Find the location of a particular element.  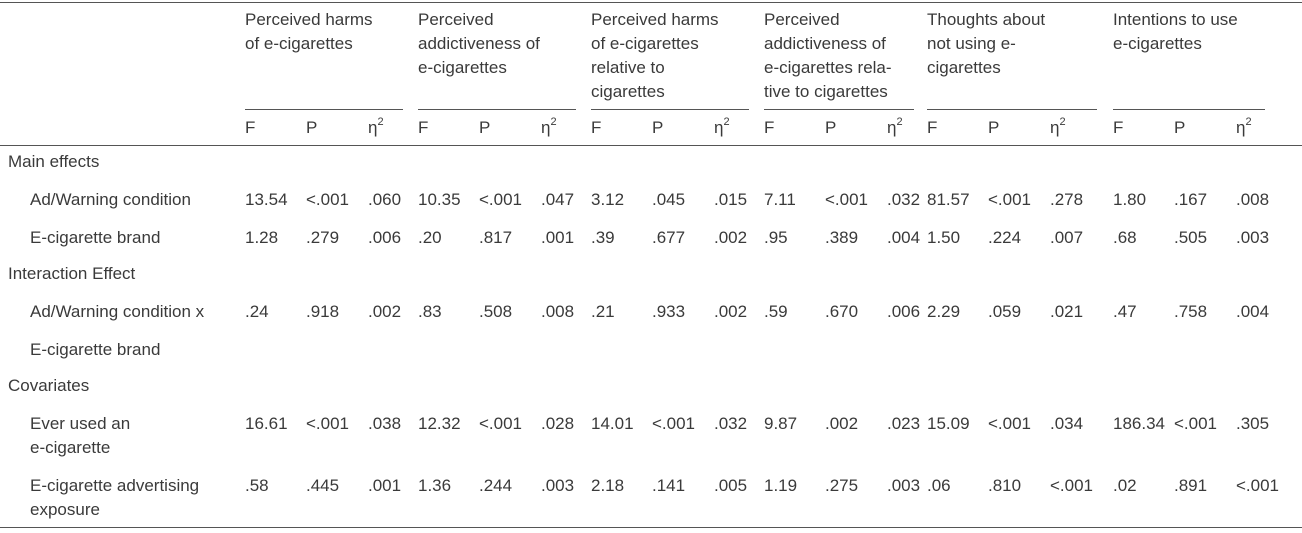

table-cell: 13.54 is located at coordinates (266, 199).